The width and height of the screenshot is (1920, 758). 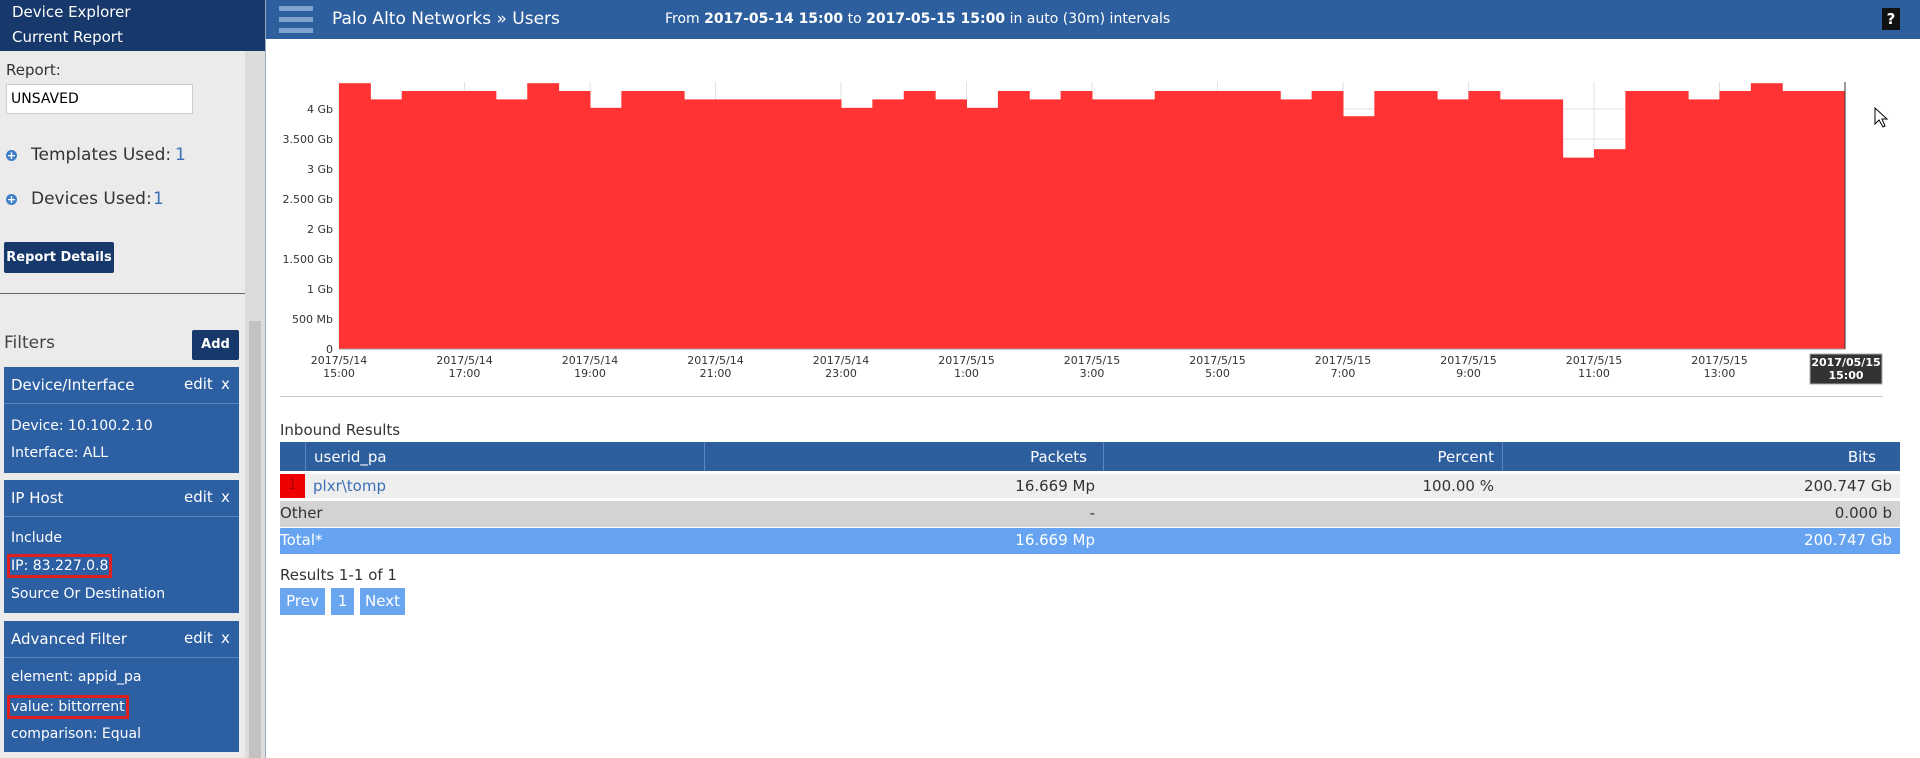 I want to click on column-header: userid_pa, so click(x=504, y=456).